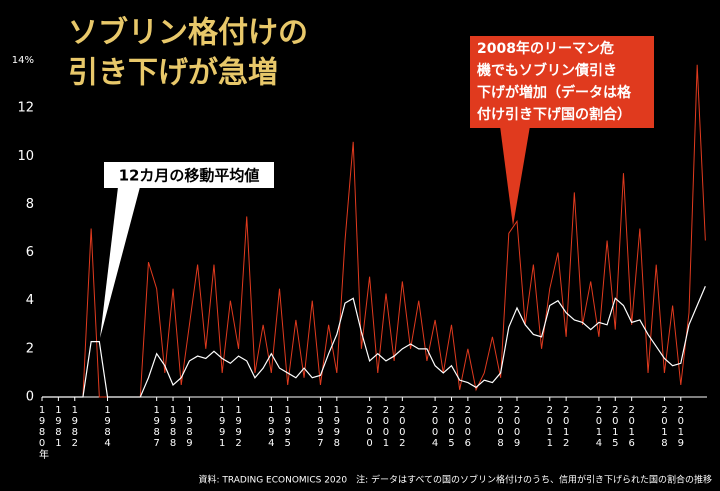 The width and height of the screenshot is (720, 491). What do you see at coordinates (30, 204) in the screenshot?
I see `y-tick-label: 8` at bounding box center [30, 204].